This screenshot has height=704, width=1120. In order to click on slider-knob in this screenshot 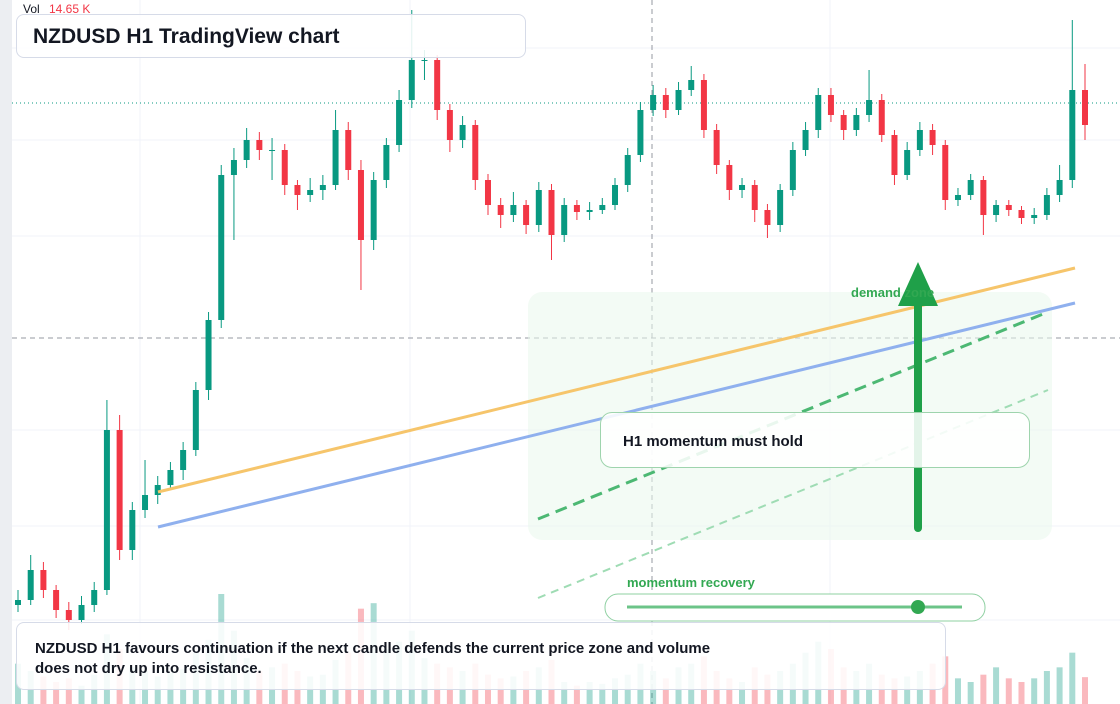, I will do `click(918, 607)`.